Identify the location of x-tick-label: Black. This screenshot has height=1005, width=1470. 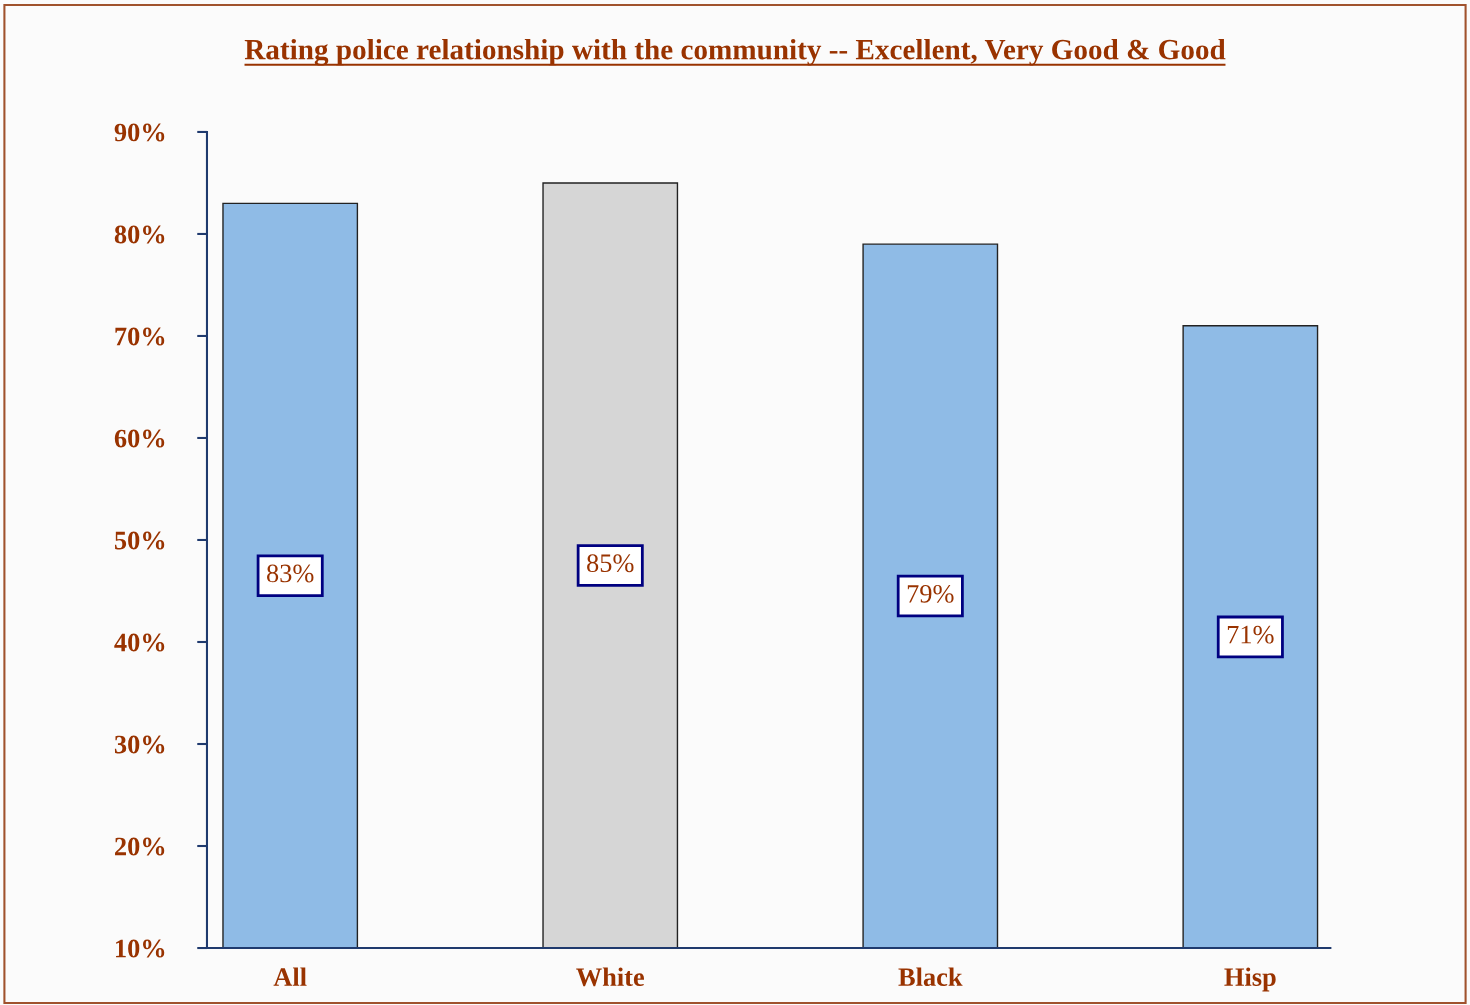
(930, 977).